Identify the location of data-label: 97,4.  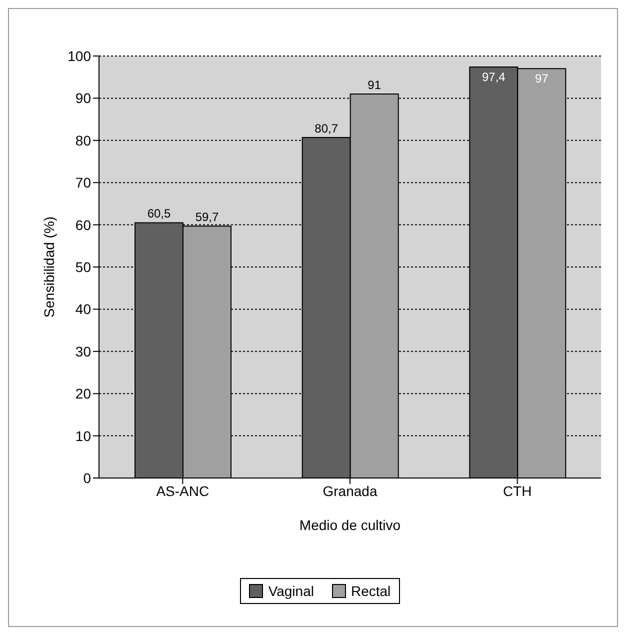
(494, 77).